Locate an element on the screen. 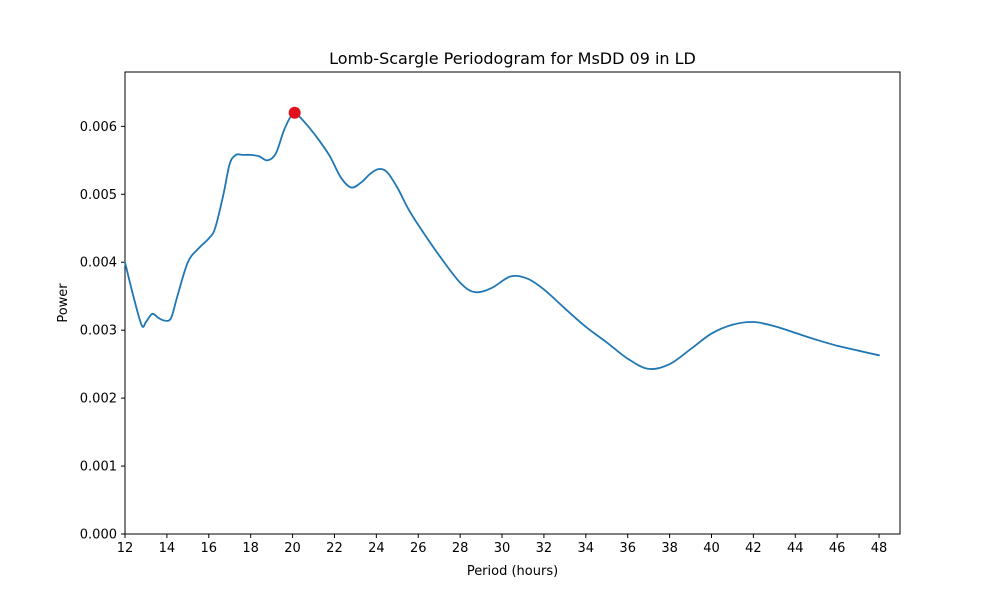  y-axis: 0.000 0.001 0.002 0.003 0.004 0.005 0.006 is located at coordinates (102, 331).